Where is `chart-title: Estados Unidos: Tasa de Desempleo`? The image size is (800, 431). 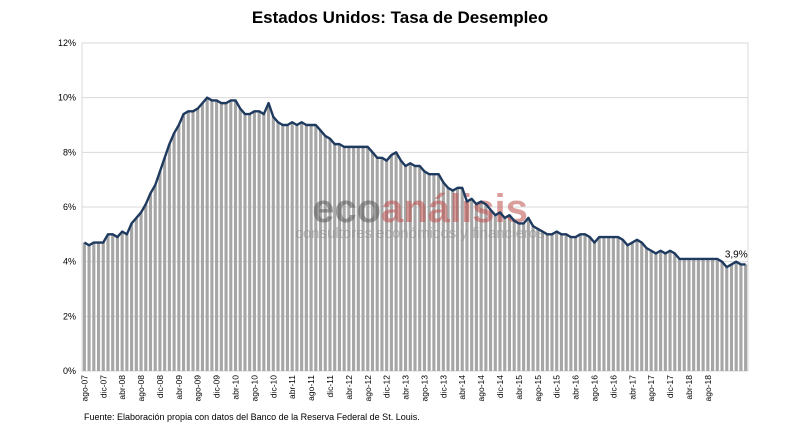
chart-title: Estados Unidos: Tasa de Desempleo is located at coordinates (400, 17).